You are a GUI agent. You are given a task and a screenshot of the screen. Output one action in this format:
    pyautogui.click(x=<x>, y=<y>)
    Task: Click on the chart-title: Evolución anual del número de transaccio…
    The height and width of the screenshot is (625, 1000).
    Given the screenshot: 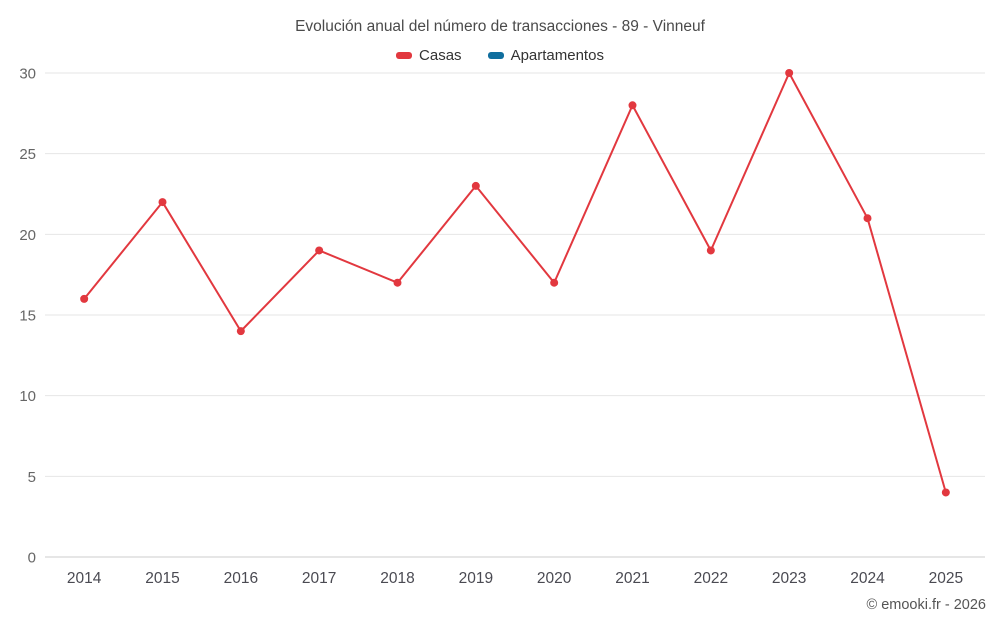 What is the action you would take?
    pyautogui.click(x=500, y=26)
    